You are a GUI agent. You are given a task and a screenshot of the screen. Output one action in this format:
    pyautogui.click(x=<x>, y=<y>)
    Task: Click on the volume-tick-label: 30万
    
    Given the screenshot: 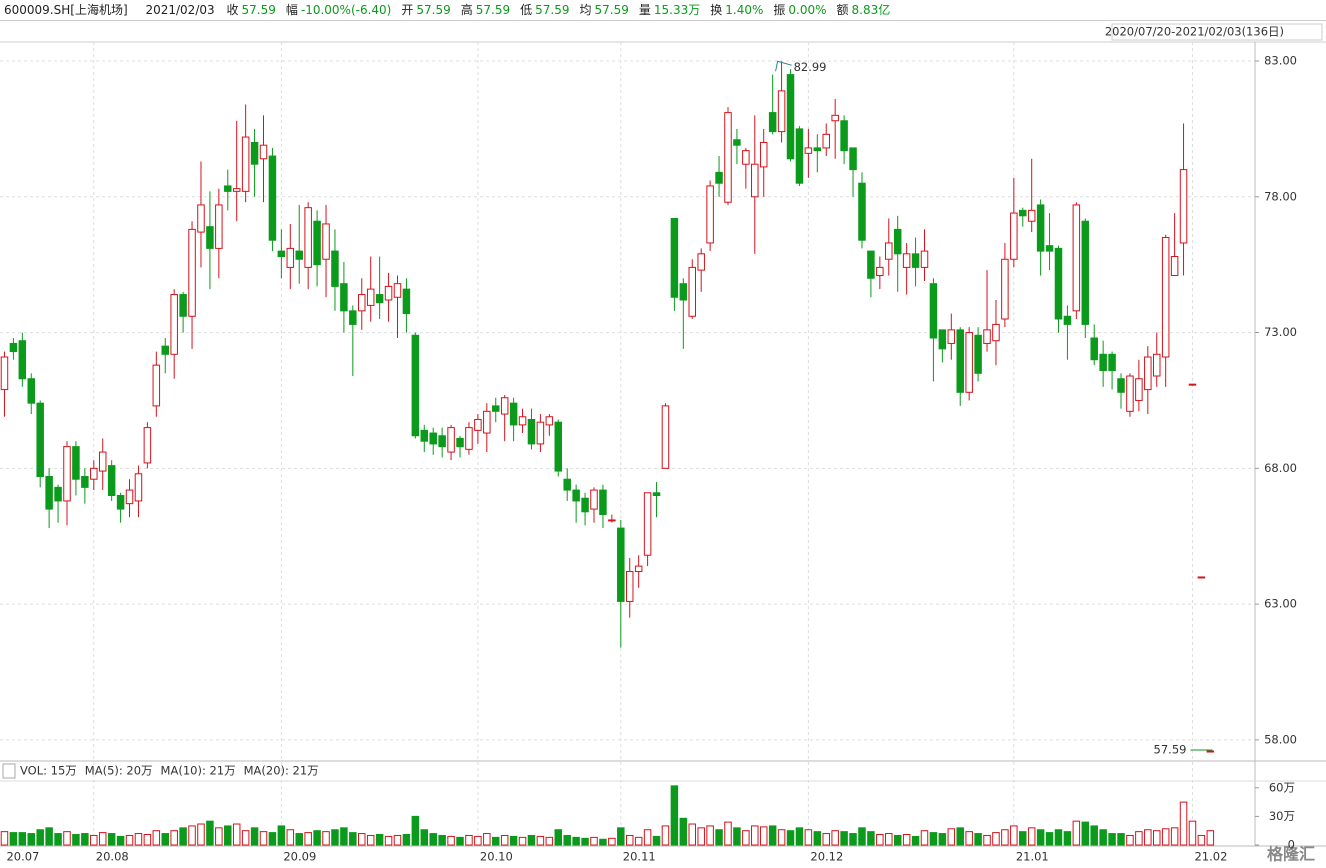 What is the action you would take?
    pyautogui.click(x=1282, y=816)
    